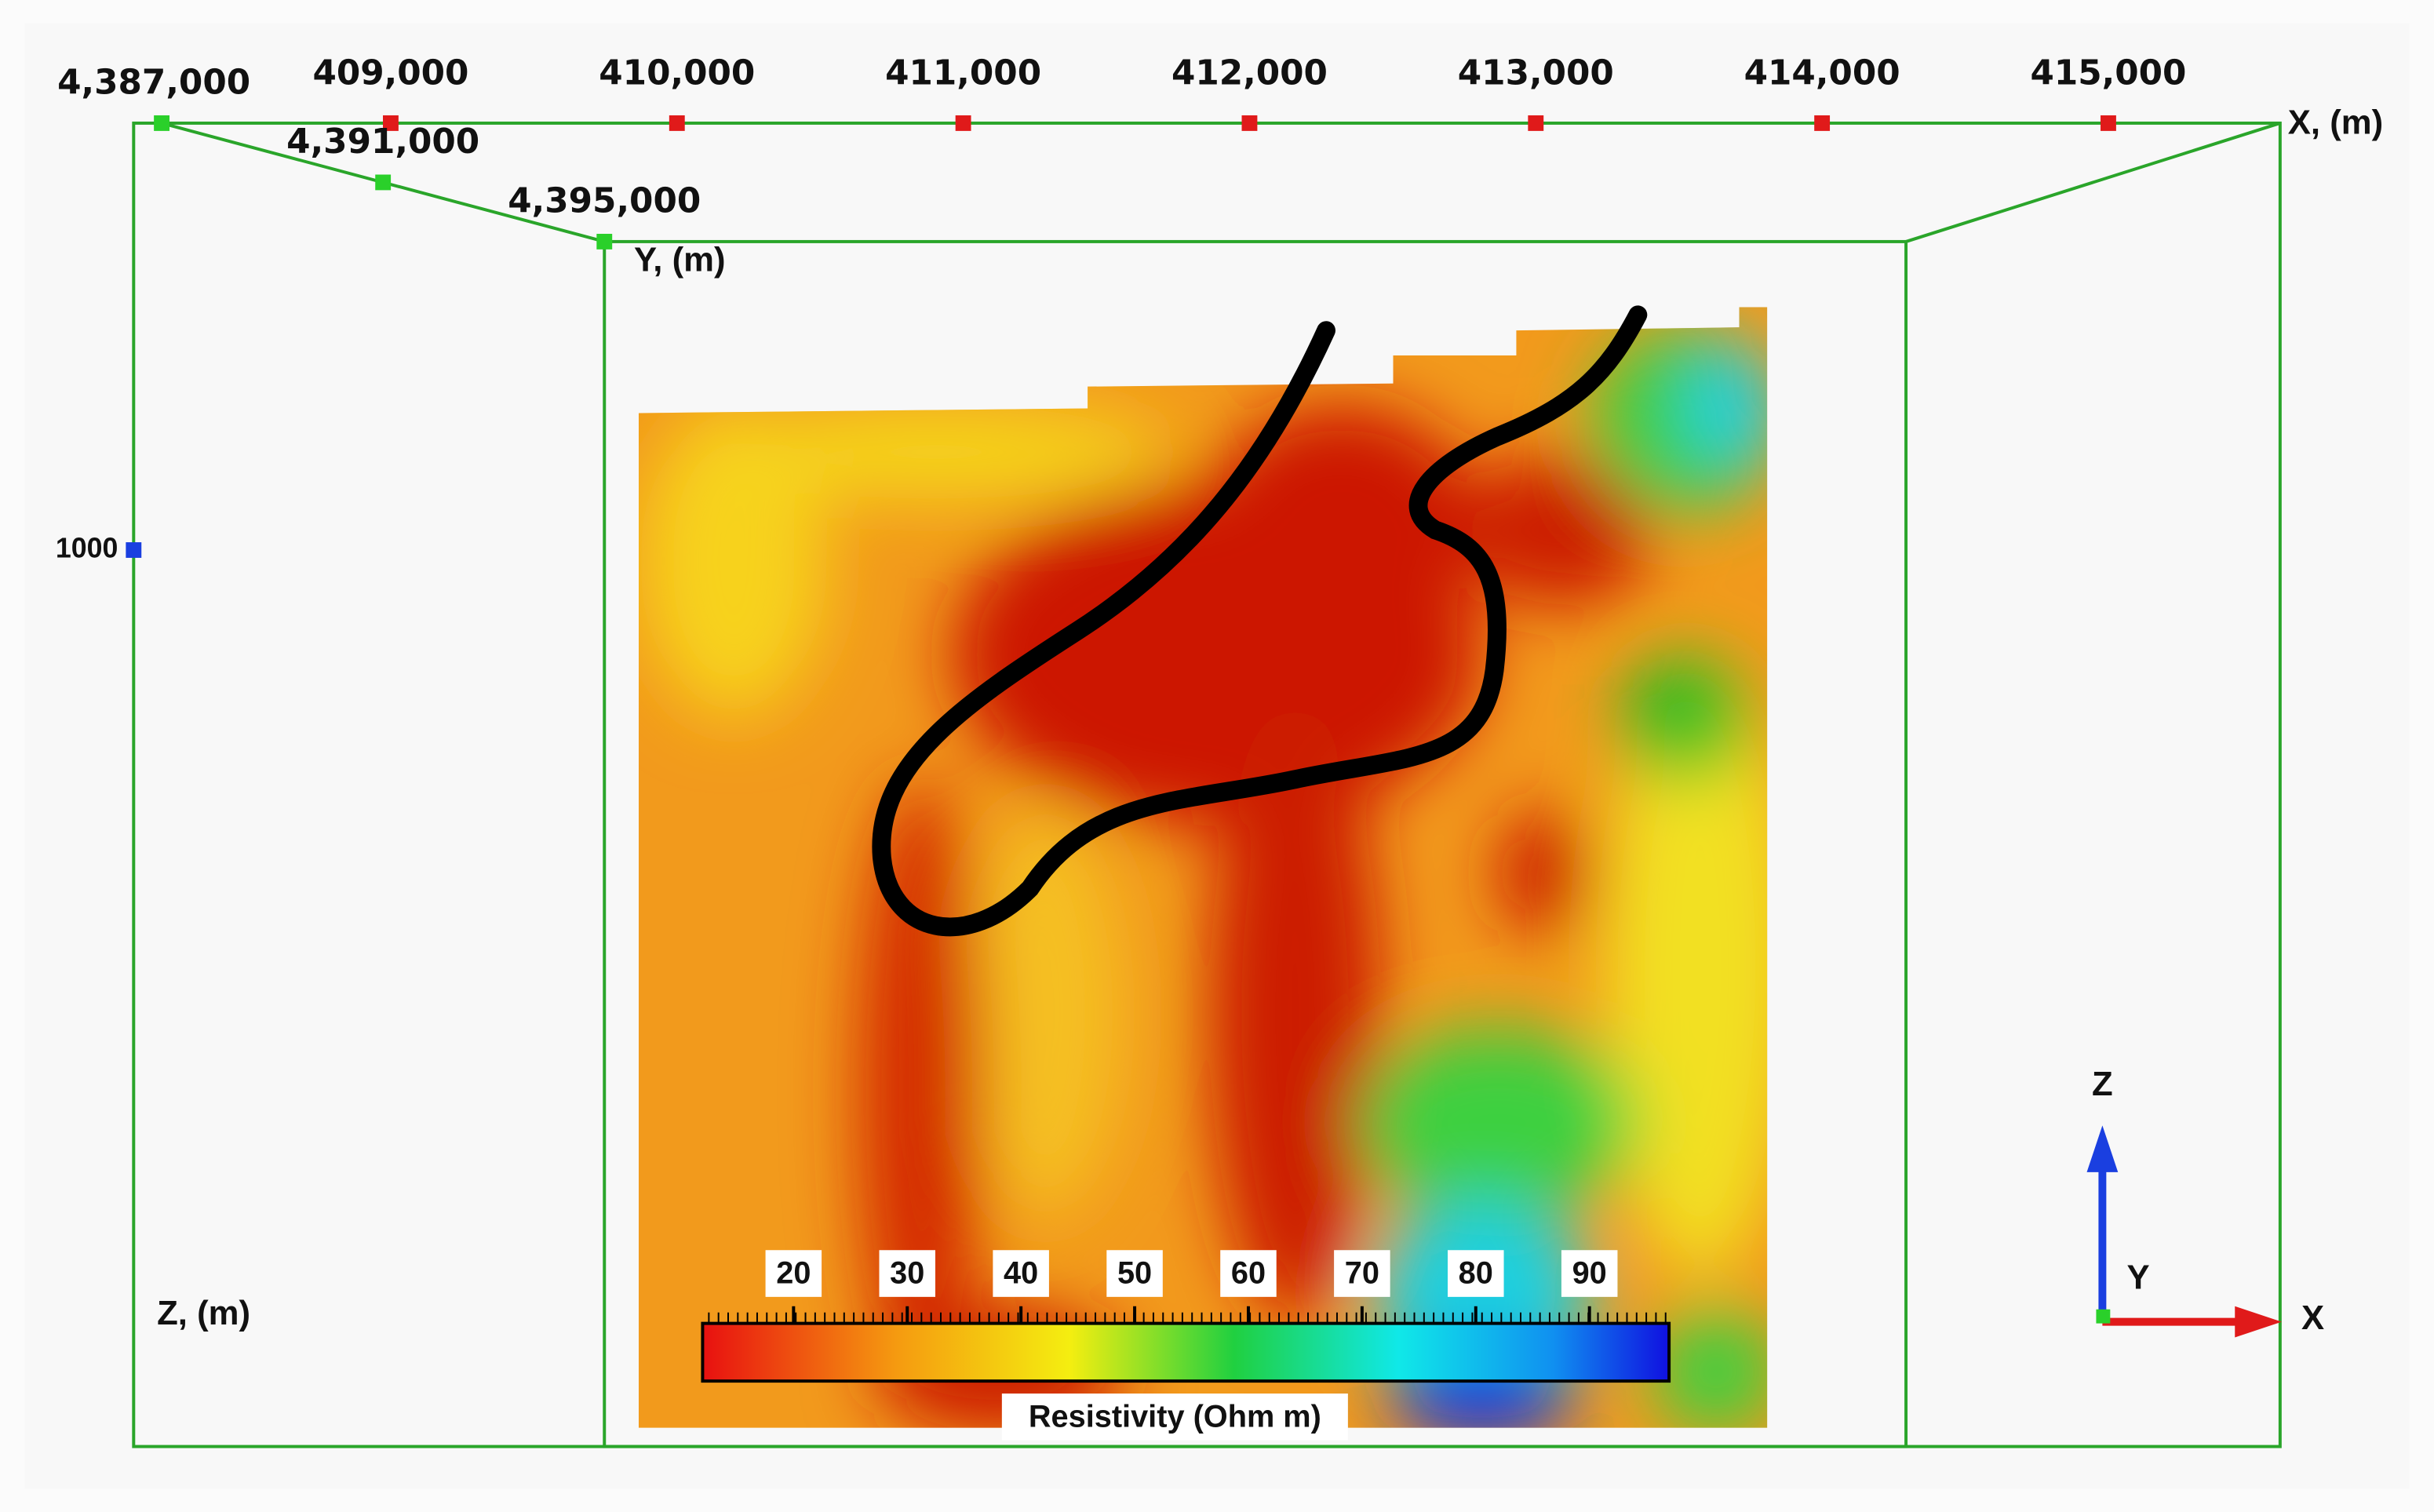 The width and height of the screenshot is (2434, 1512). I want to click on y-tick-label: 4,391,000, so click(382, 142).